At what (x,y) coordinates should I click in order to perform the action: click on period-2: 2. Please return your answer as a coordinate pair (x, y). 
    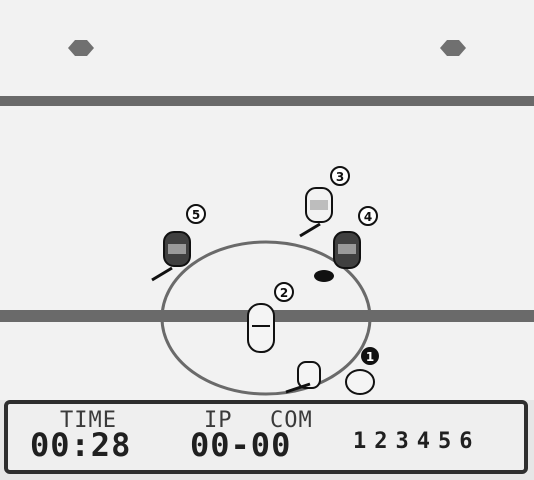
    Looking at the image, I should click on (381, 441).